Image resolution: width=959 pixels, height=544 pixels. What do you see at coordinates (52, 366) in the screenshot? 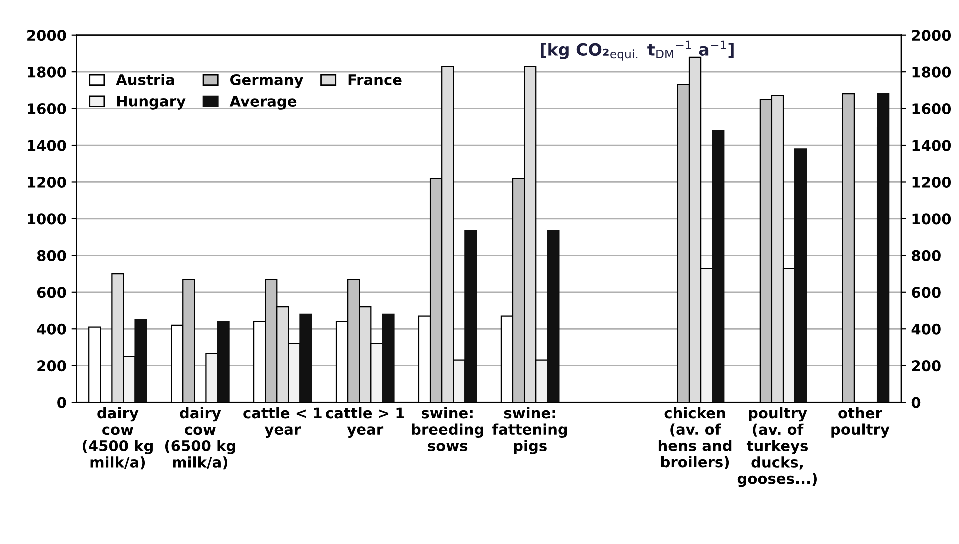
I see `y-tick-label: 200` at bounding box center [52, 366].